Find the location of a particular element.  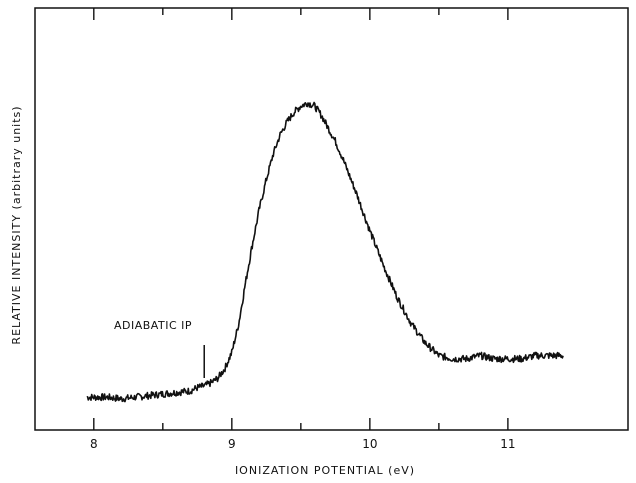

y-axis-label: RELATIVE INTENSITY (arbitrary units) is located at coordinates (16, 224).